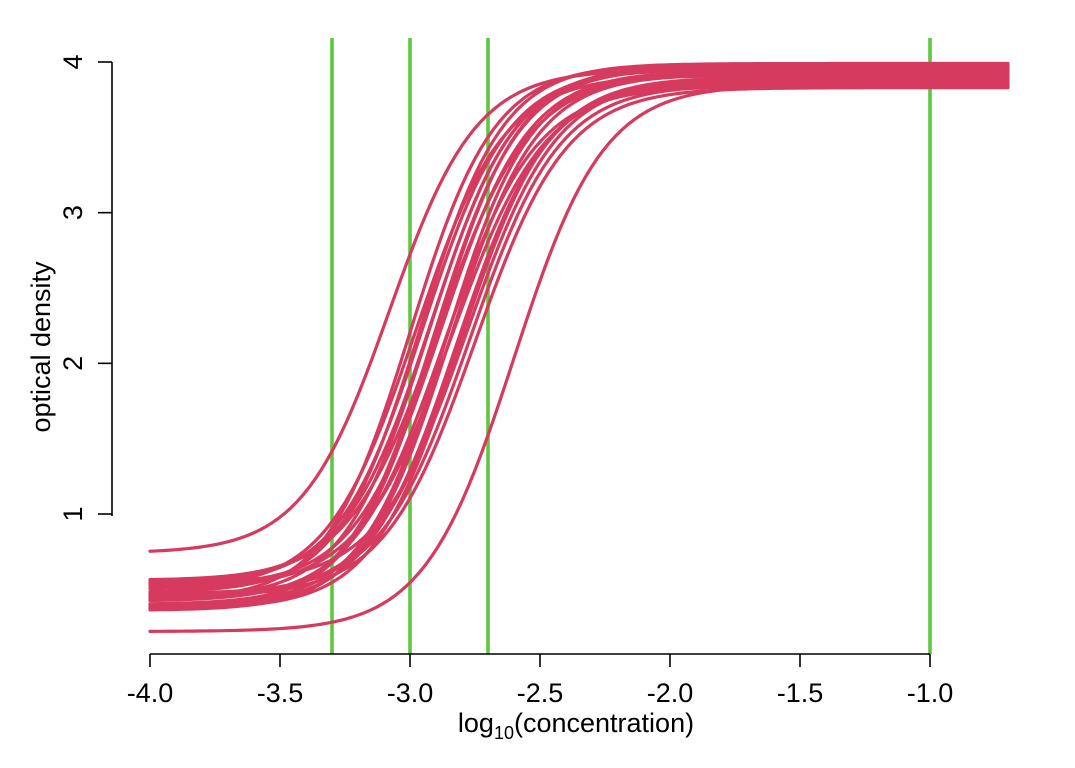  Describe the element at coordinates (540, 693) in the screenshot. I see `x-tick-label: -2.5` at that location.